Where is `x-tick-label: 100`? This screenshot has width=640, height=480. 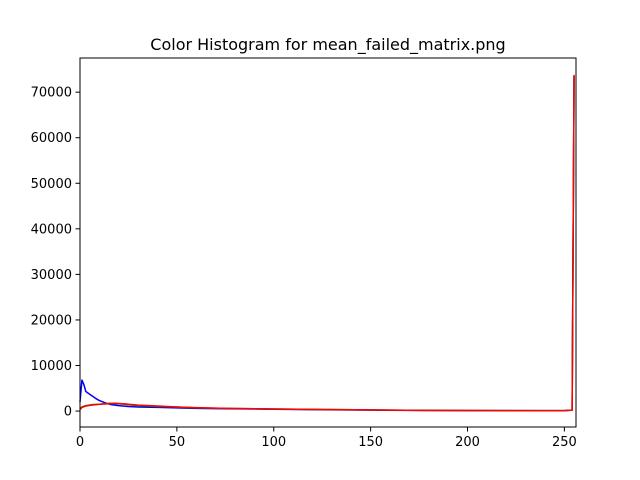
x-tick-label: 100 is located at coordinates (273, 442).